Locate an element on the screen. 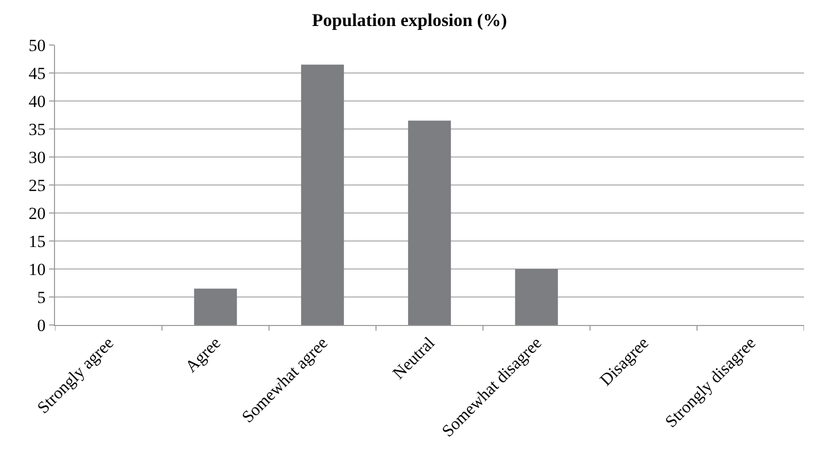 Image resolution: width=819 pixels, height=453 pixels. y-tick-label: 35 is located at coordinates (37, 129).